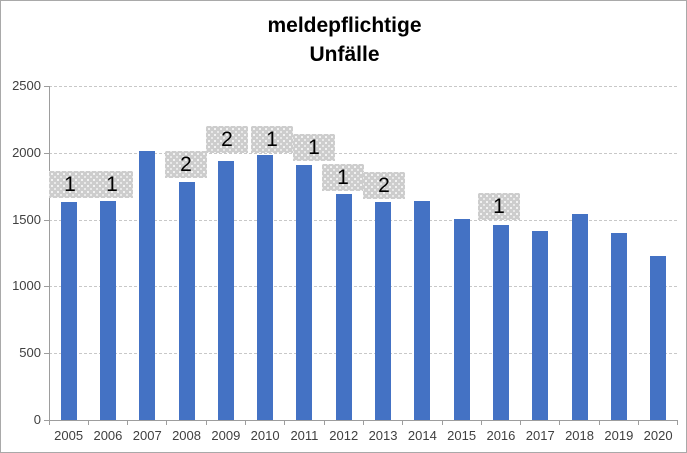 This screenshot has width=687, height=453. I want to click on data-label-callout-2009: 2, so click(227, 139).